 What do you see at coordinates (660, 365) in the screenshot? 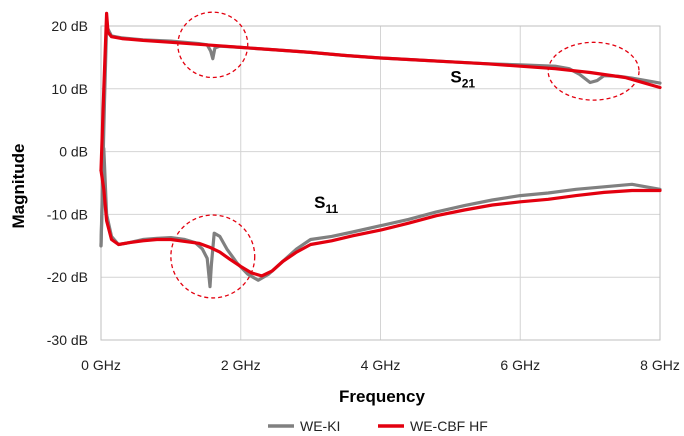
I see `x-tick-label: 8 GHz` at bounding box center [660, 365].